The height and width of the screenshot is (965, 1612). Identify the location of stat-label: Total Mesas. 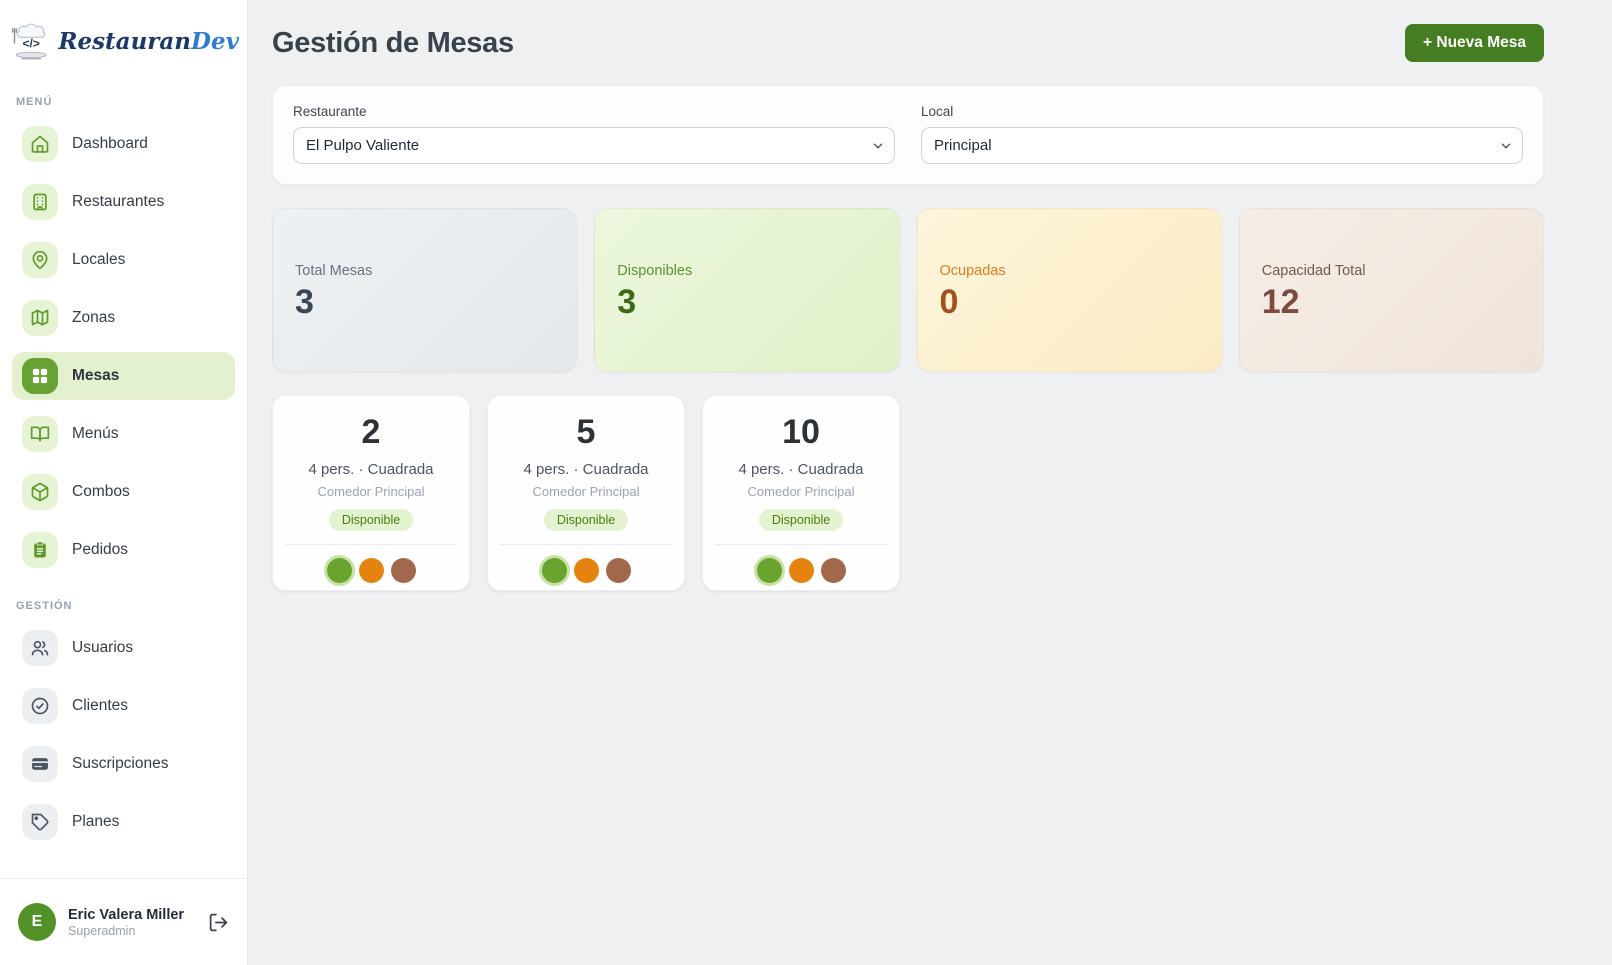
(334, 271).